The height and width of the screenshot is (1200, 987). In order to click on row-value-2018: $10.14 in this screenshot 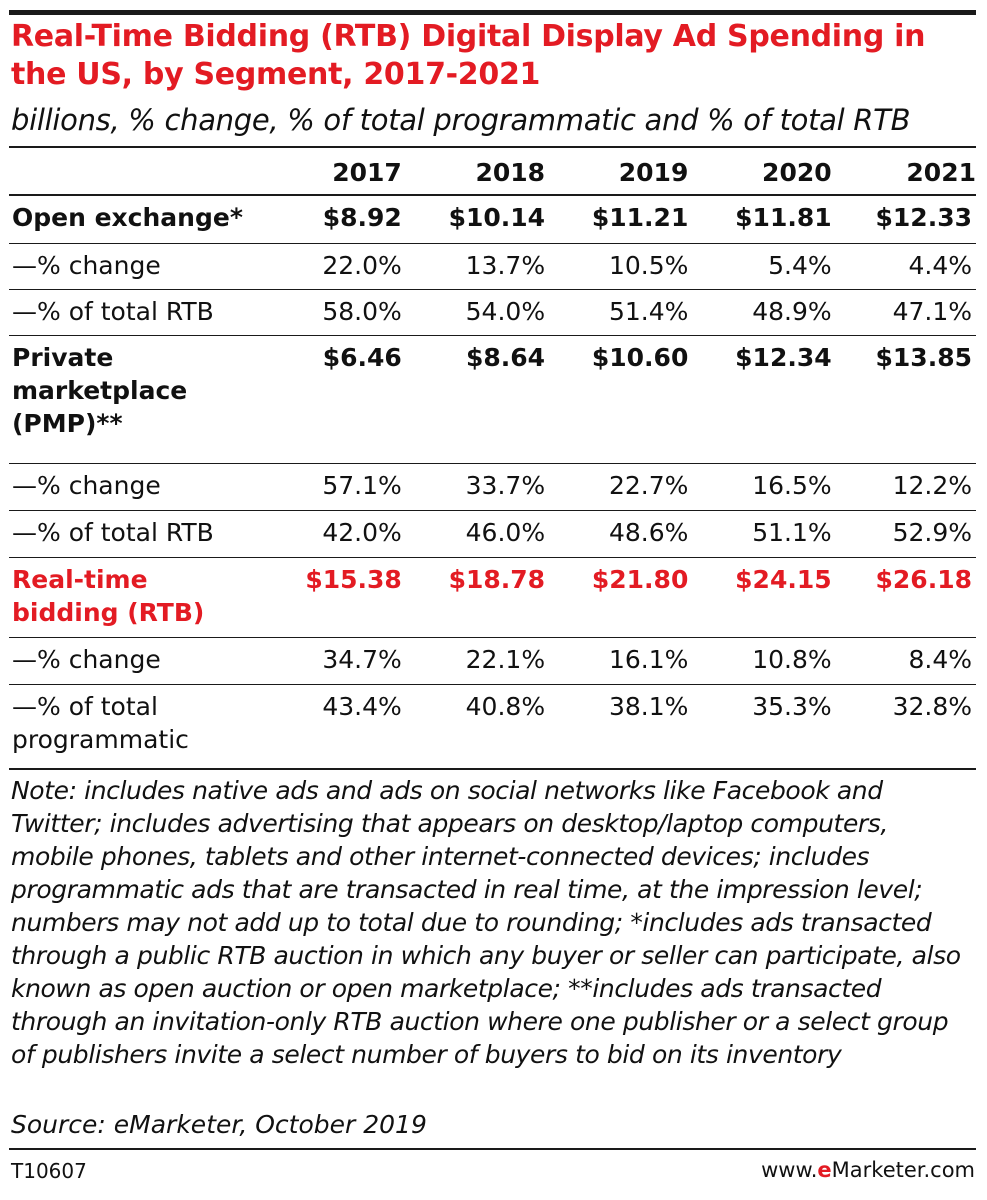, I will do `click(497, 217)`.